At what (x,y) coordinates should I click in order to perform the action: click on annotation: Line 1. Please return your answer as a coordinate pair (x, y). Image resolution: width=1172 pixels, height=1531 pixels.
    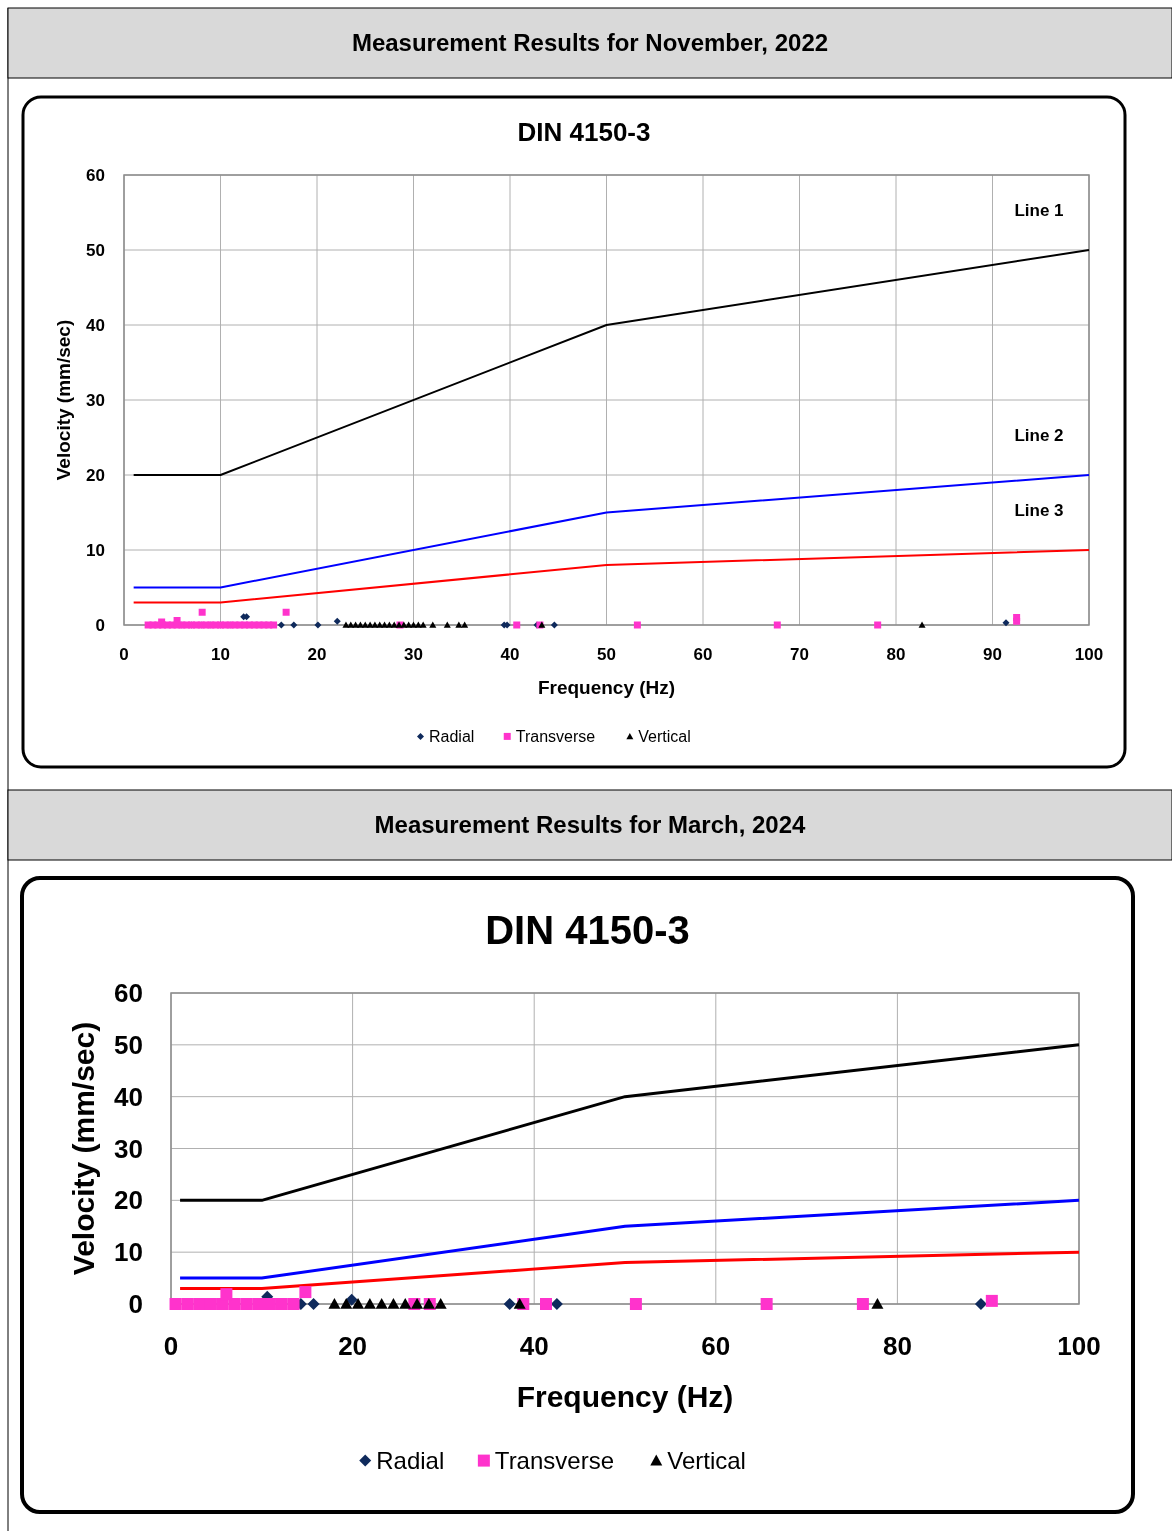
    Looking at the image, I should click on (1039, 210).